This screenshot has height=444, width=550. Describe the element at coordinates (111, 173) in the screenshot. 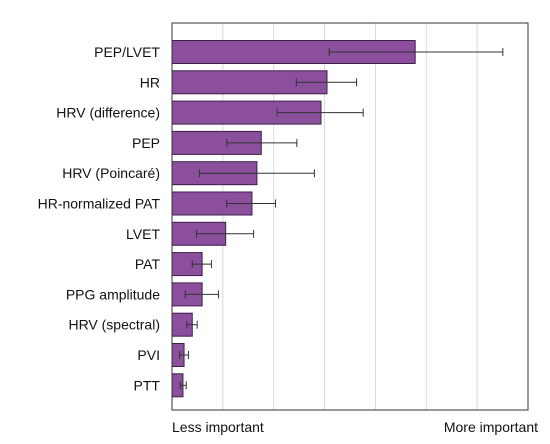

I see `category-label: HRV (Poincaré)` at that location.